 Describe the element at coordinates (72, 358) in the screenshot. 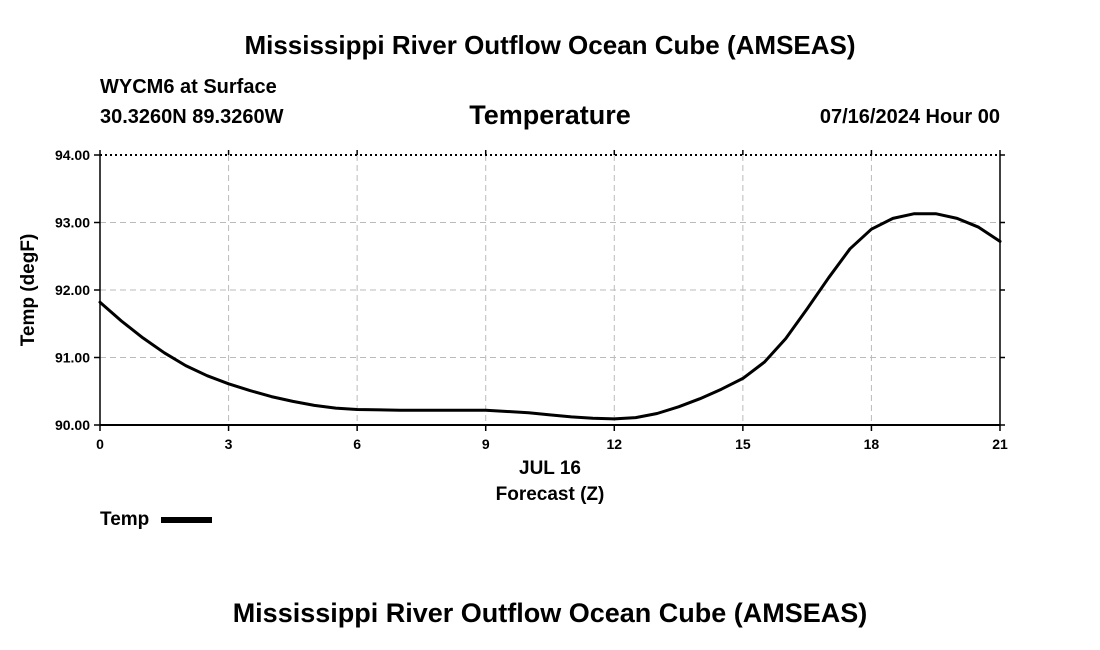

I see `y-tick-label: 91.00` at that location.